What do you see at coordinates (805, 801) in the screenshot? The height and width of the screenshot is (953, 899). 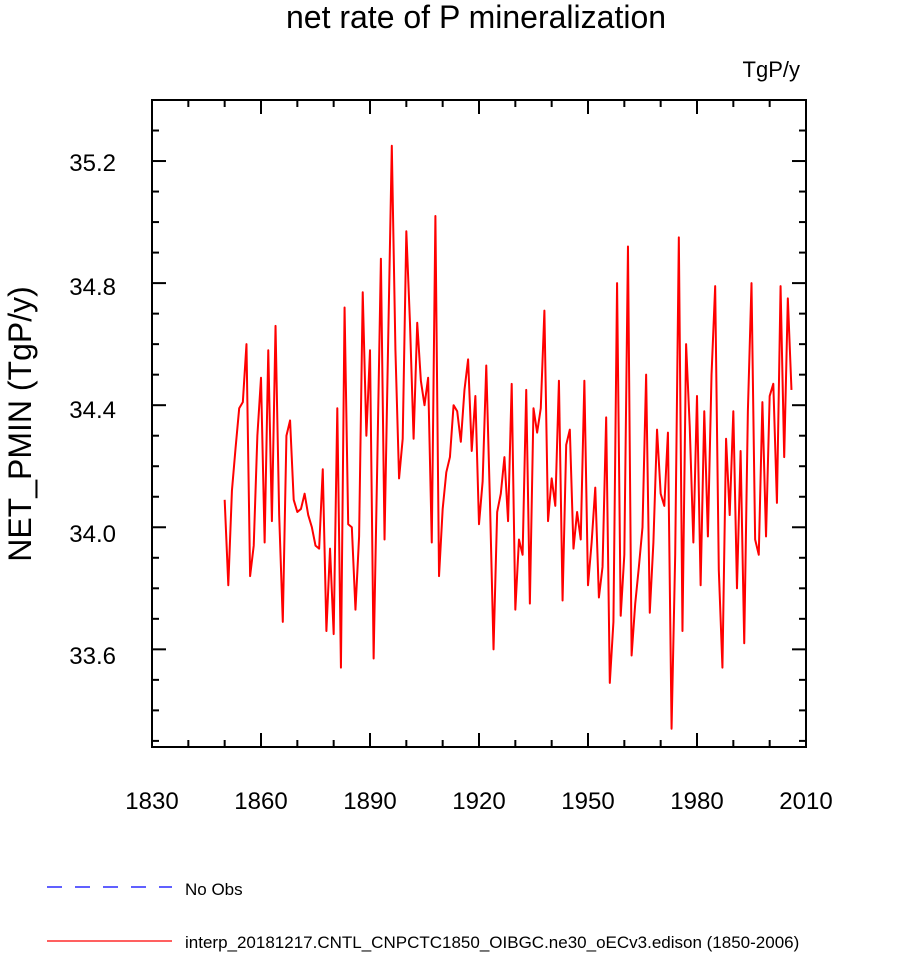 I see `x-tick-label-2010: 2010` at bounding box center [805, 801].